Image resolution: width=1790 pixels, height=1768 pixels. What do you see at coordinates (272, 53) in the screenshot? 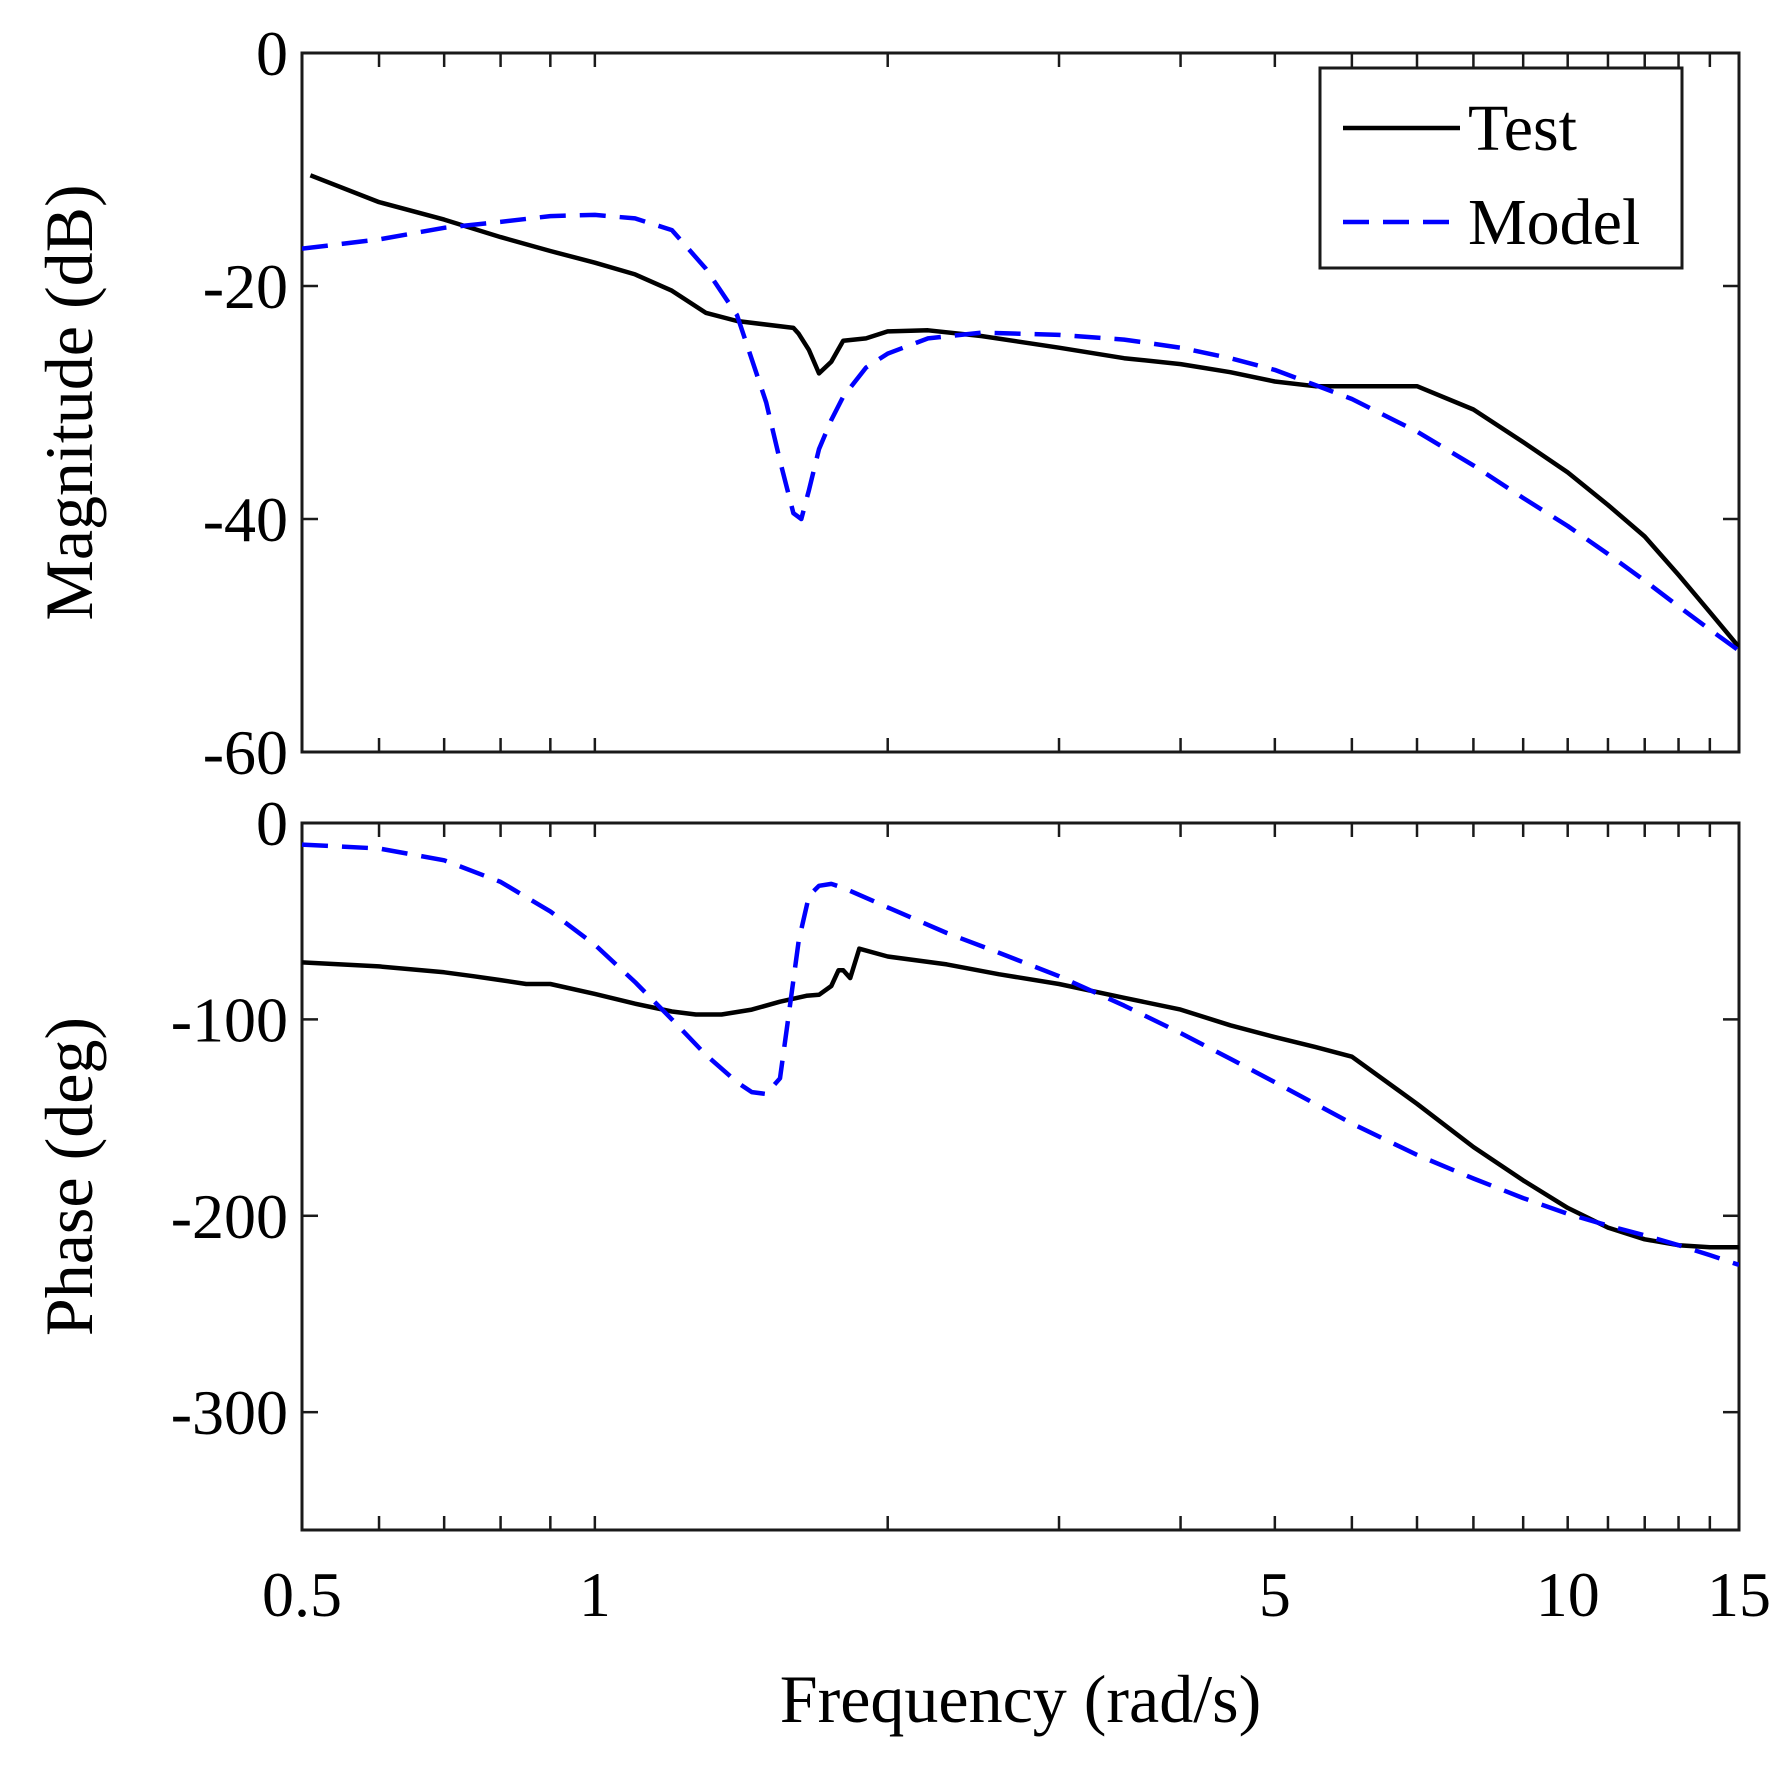
I see `magnitude-y-tick-label: 0` at bounding box center [272, 53].